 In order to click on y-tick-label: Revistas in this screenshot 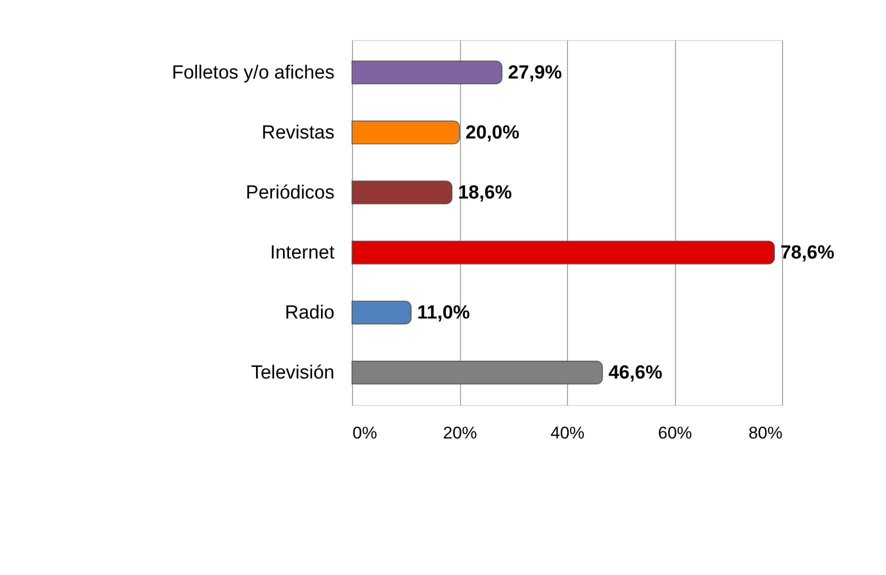, I will do `click(298, 133)`.